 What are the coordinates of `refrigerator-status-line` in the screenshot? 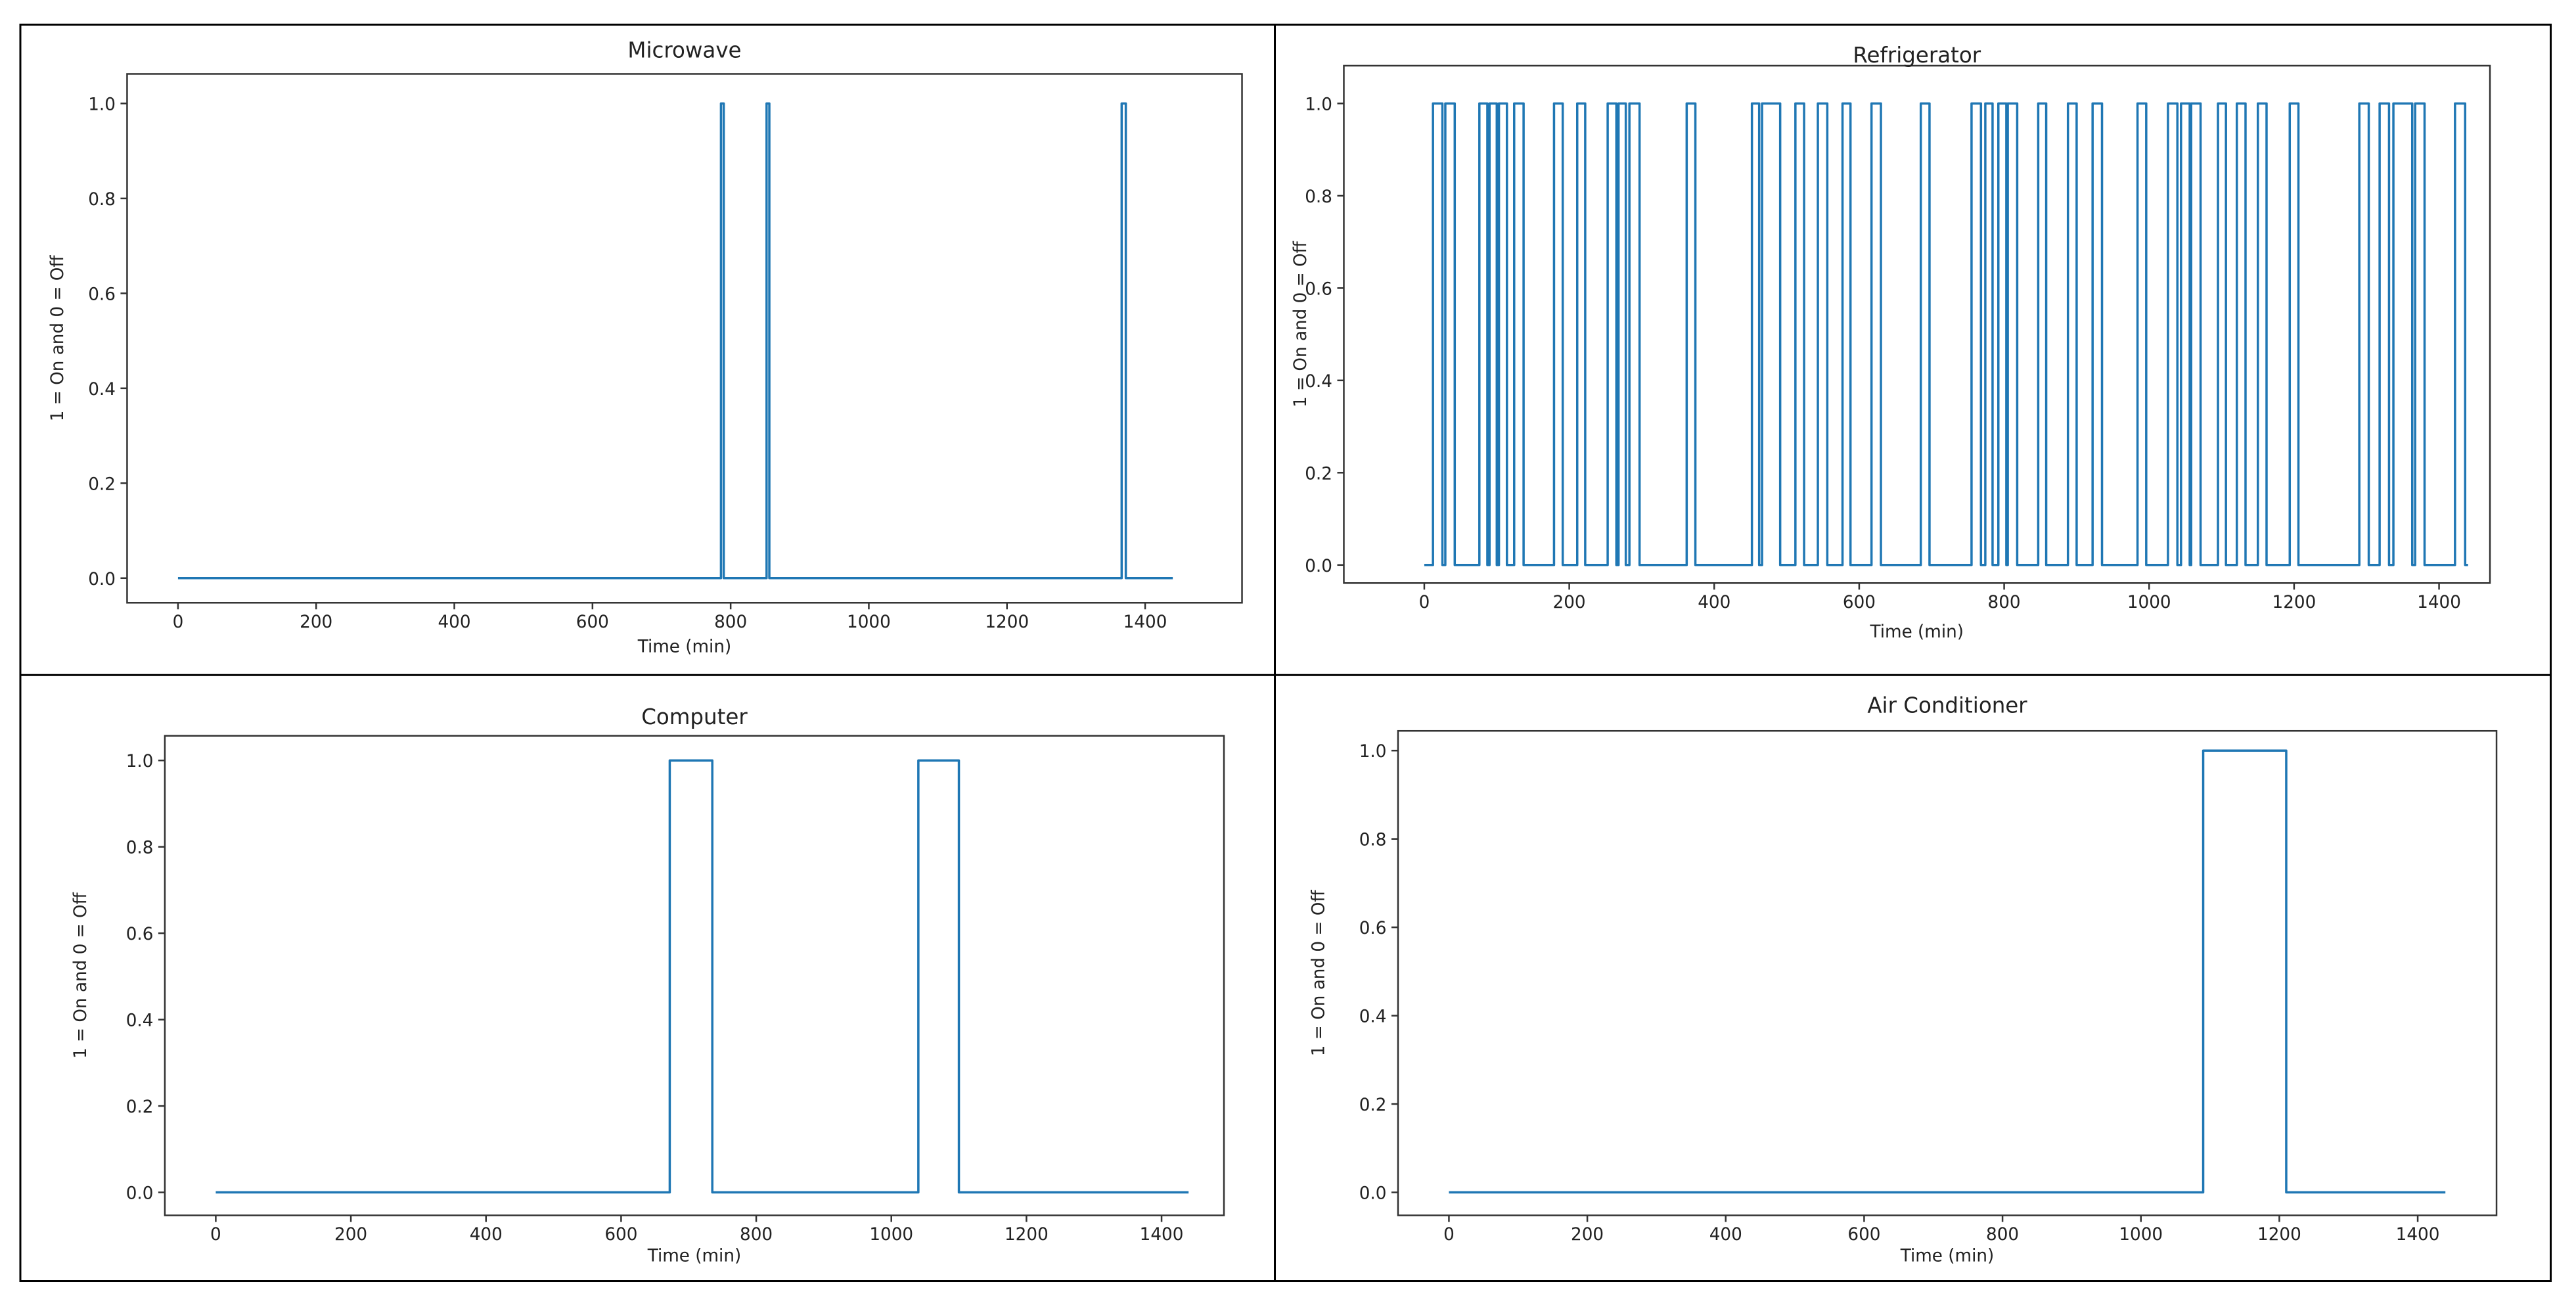 It's located at (1946, 334).